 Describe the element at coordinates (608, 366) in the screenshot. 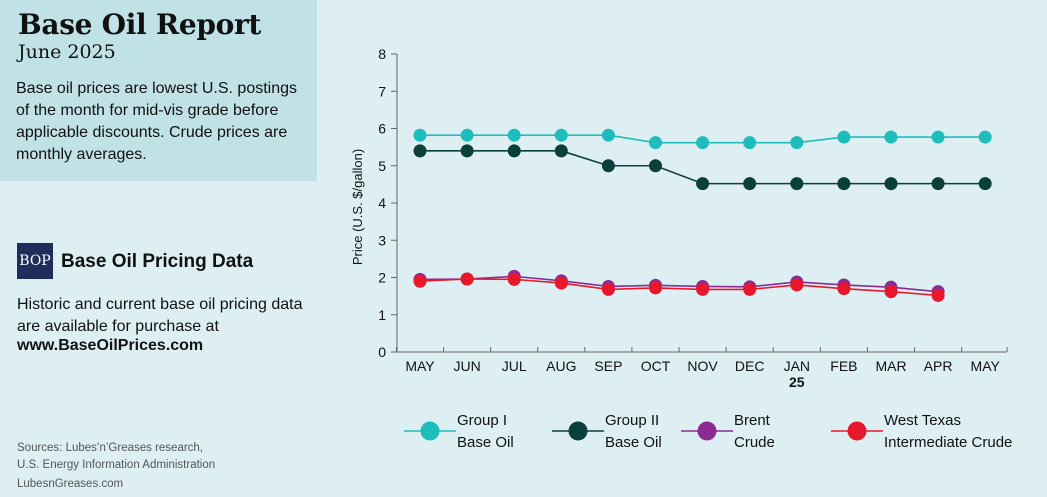

I see `x-tick-label: SEP` at that location.